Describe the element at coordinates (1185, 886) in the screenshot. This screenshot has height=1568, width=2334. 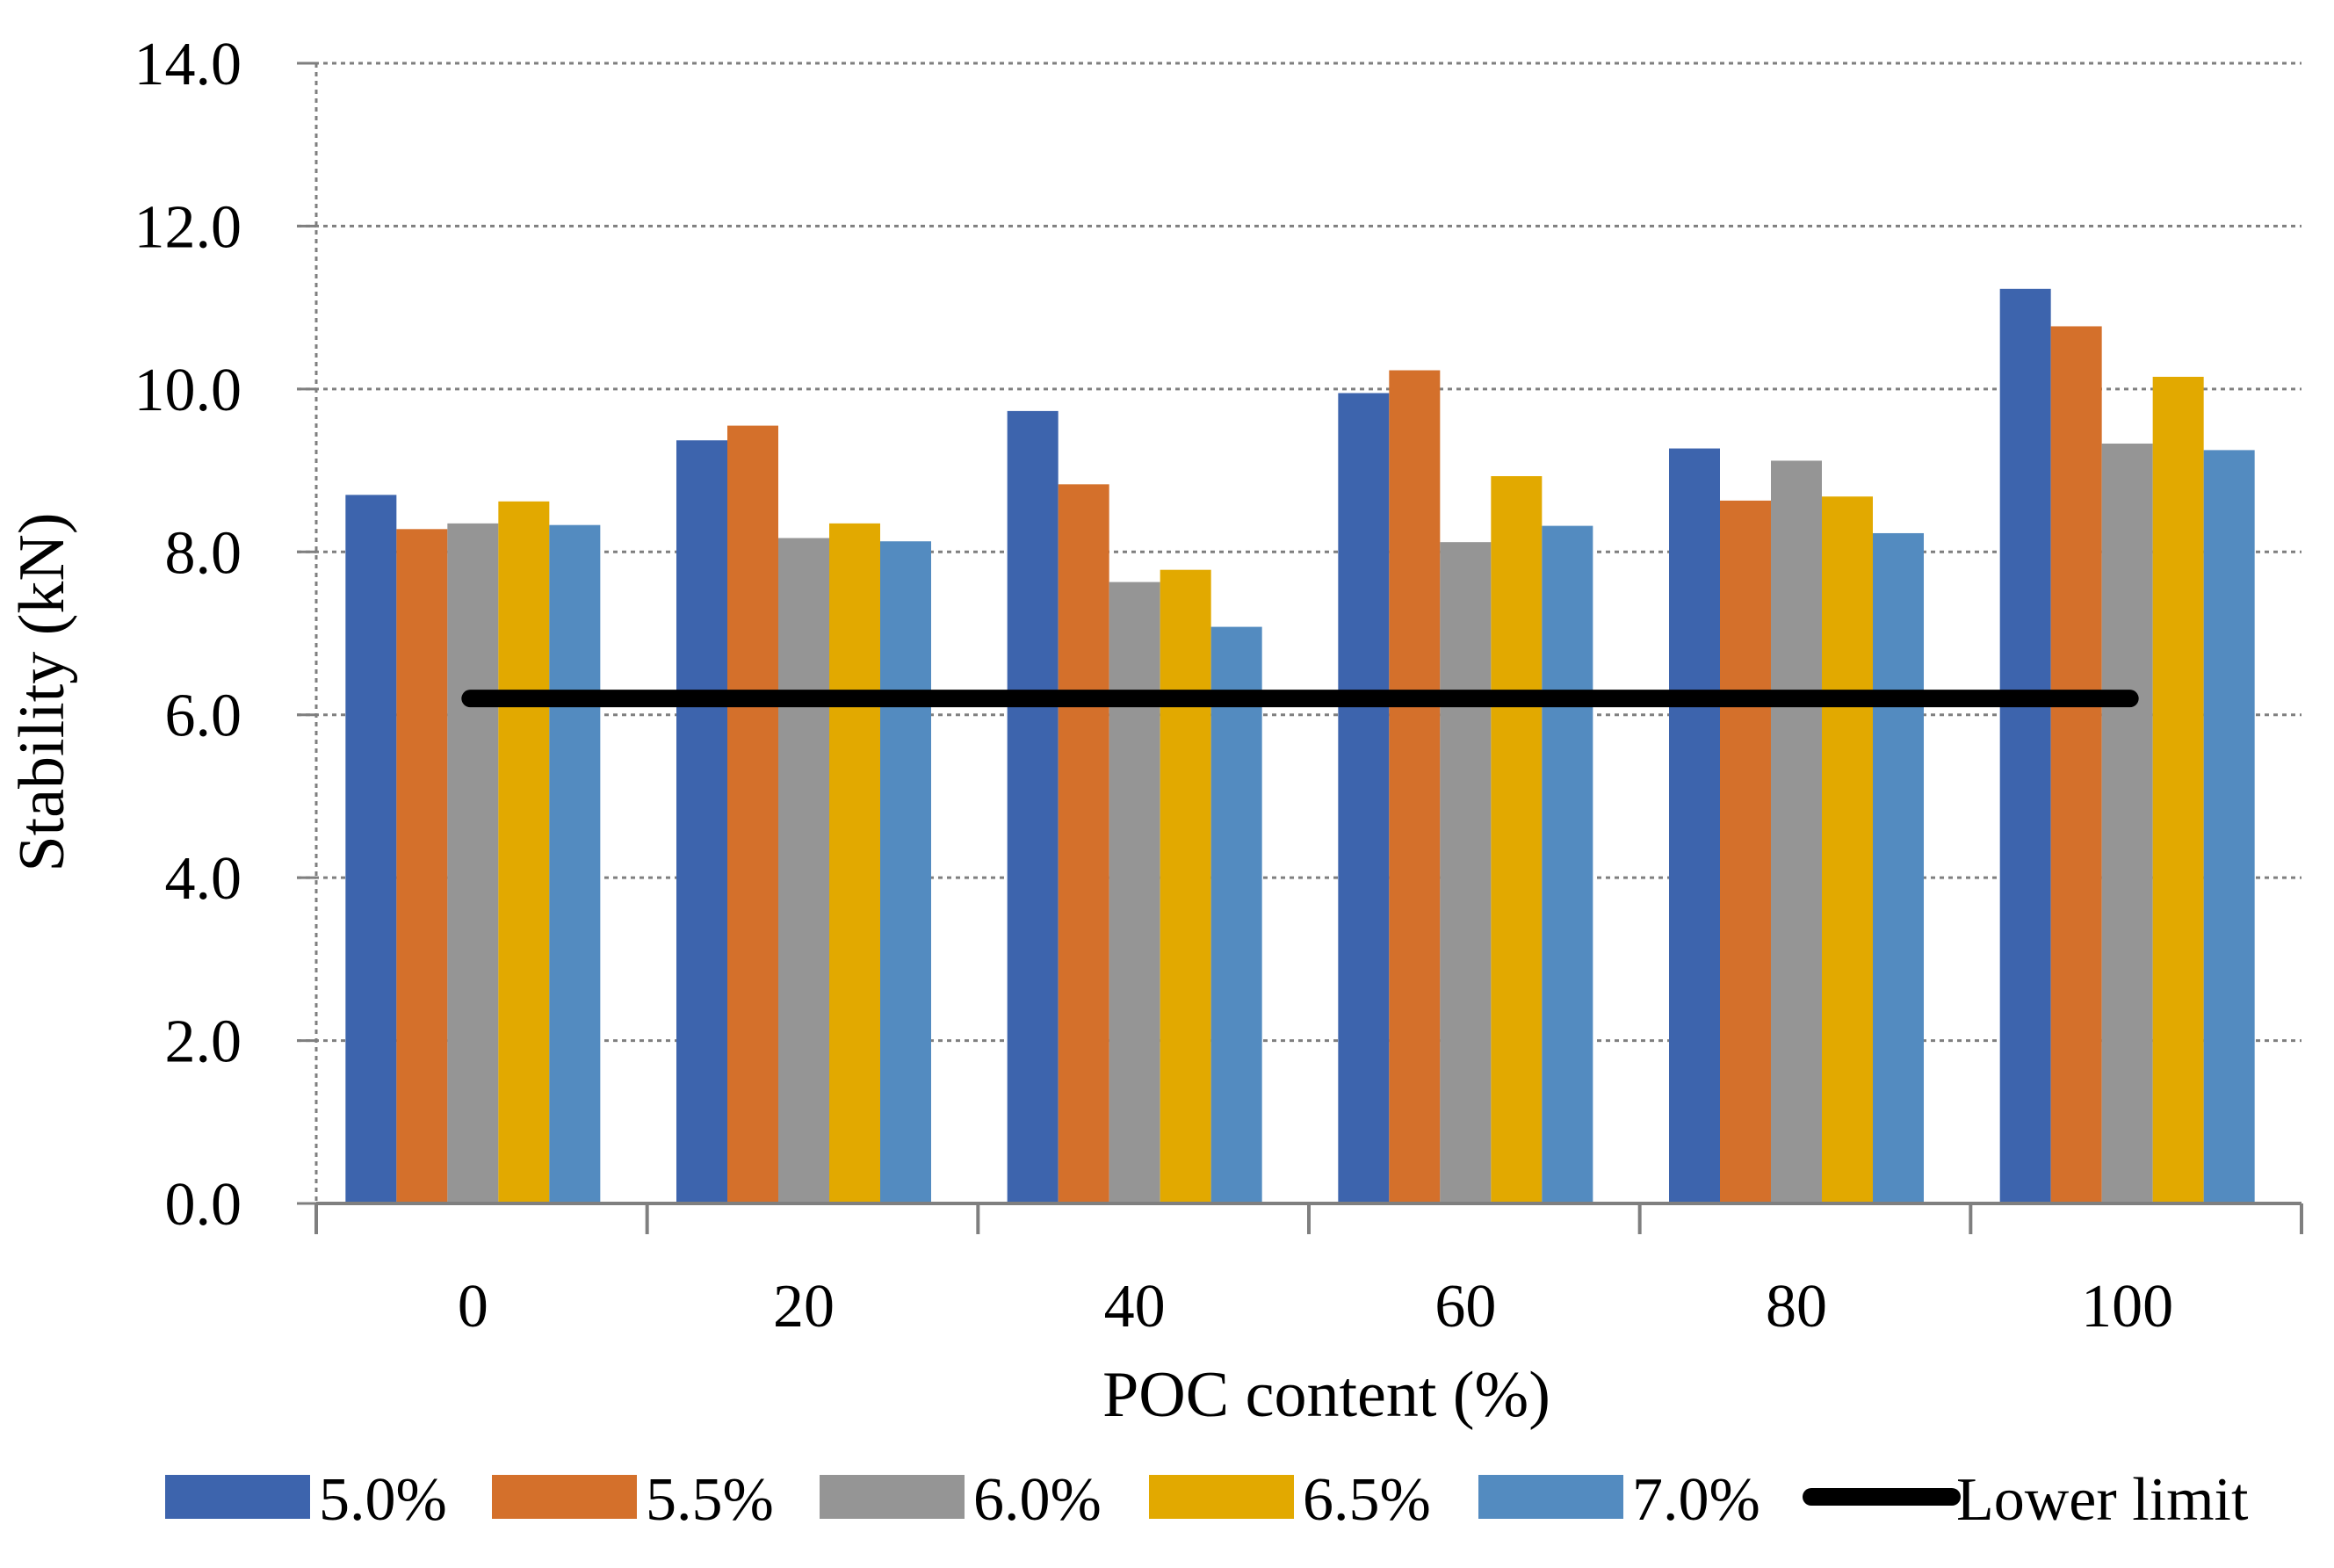
I see `bar-6.5%-40` at that location.